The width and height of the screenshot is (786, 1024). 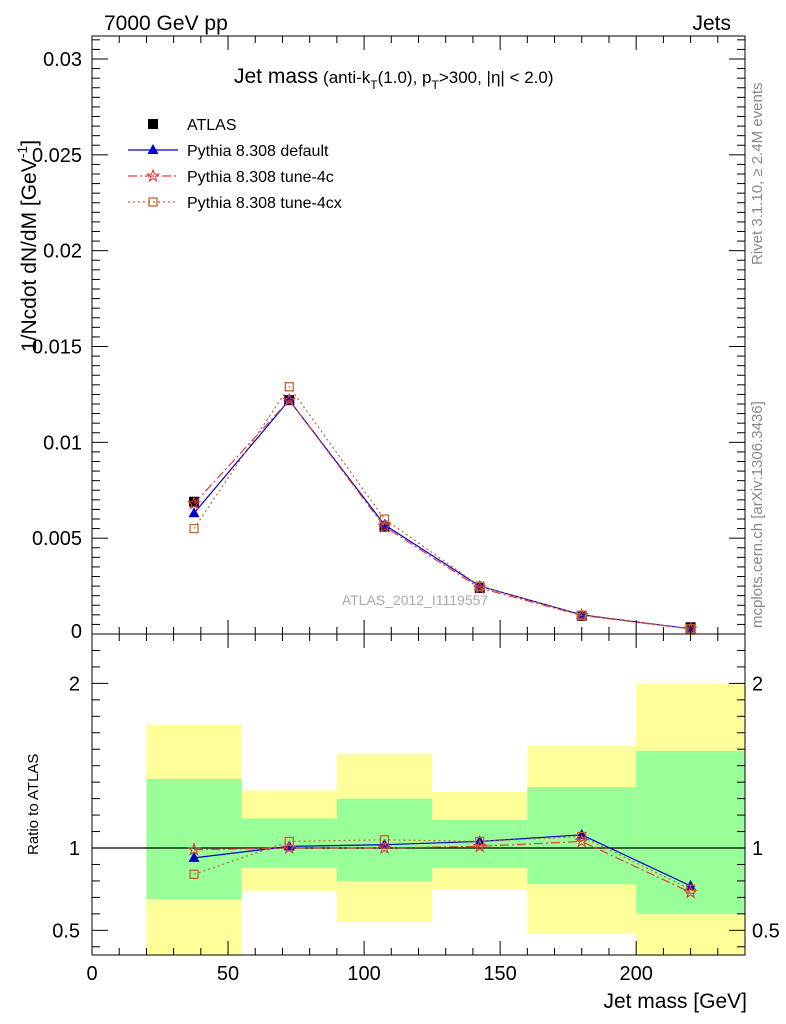 I want to click on y-tick-label: 0.03, so click(x=62, y=60).